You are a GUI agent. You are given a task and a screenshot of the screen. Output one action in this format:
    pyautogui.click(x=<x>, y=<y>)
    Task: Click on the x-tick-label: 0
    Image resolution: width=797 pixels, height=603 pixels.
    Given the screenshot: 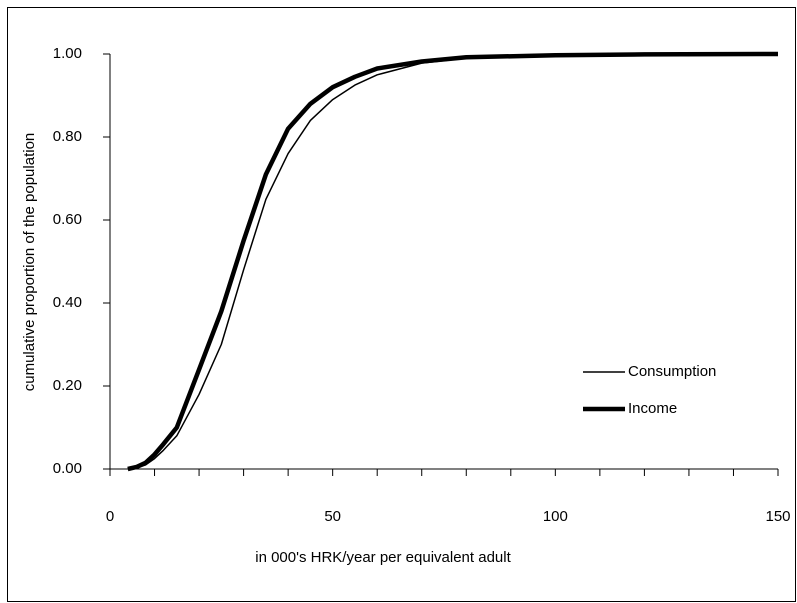 What is the action you would take?
    pyautogui.click(x=110, y=516)
    